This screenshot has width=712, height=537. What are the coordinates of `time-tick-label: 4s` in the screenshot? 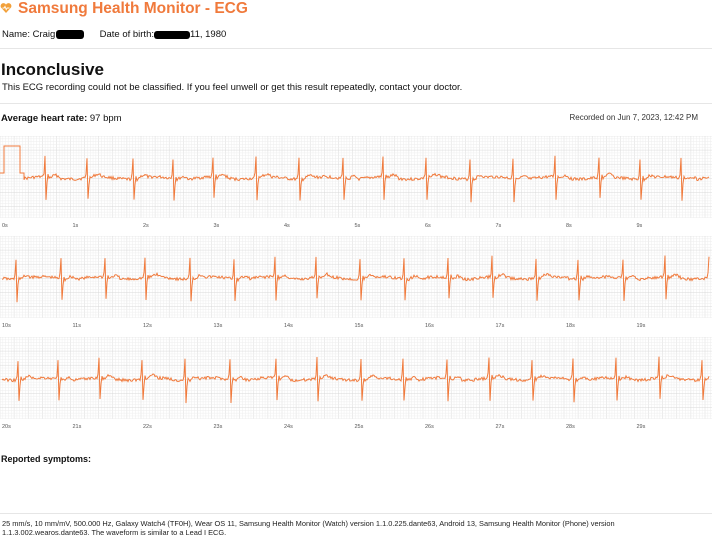 It's located at (287, 226).